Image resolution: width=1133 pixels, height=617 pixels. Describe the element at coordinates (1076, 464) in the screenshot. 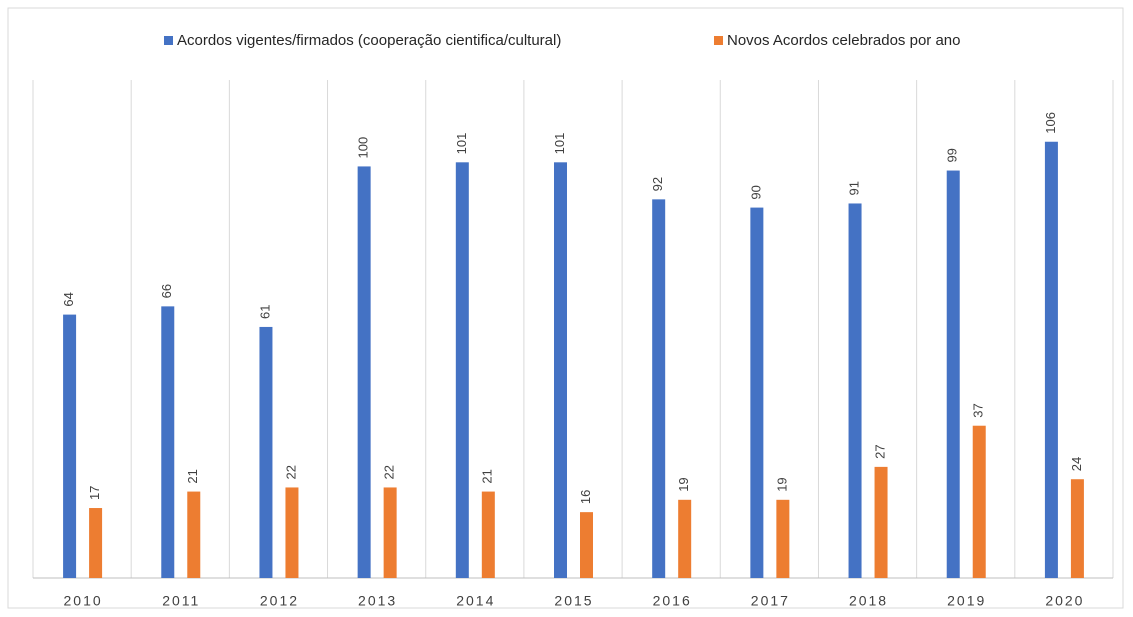

I see `data-label: 24` at that location.